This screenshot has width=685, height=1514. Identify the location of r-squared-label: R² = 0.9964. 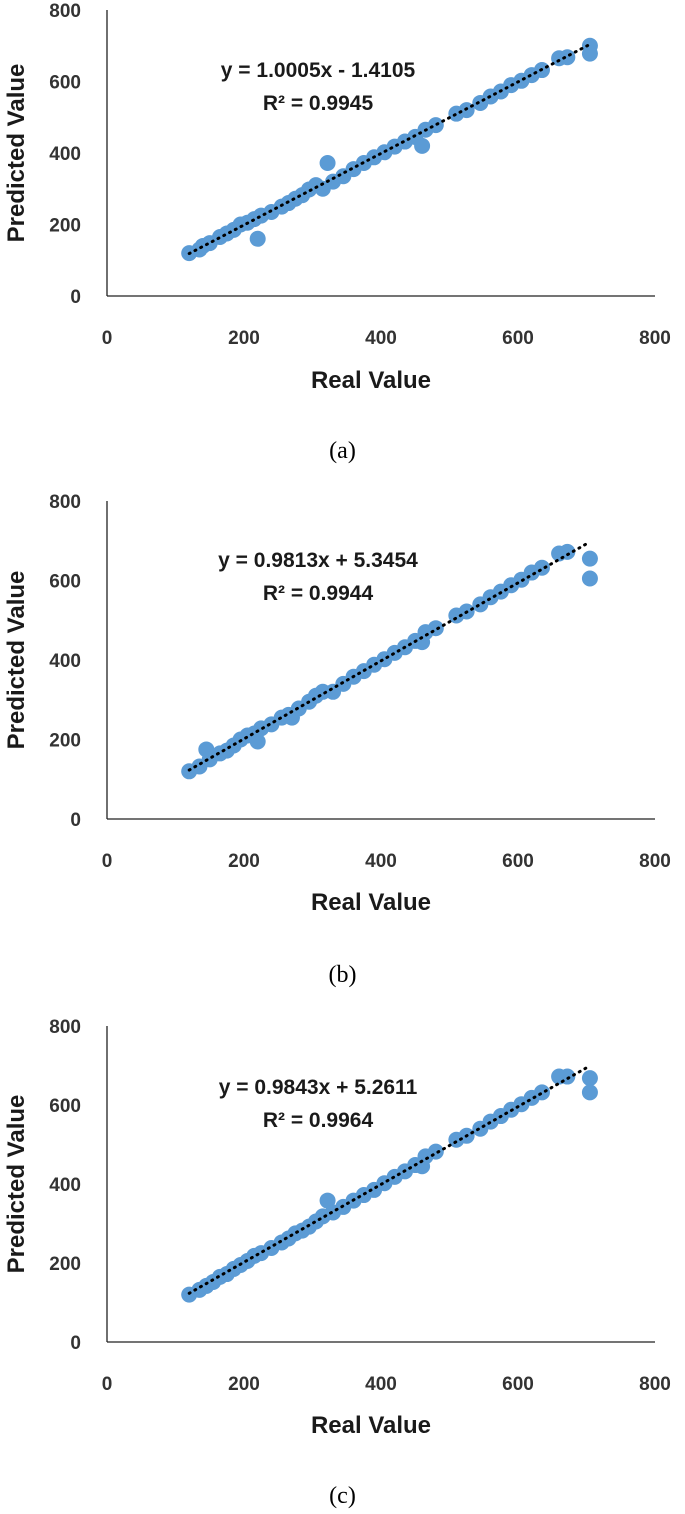
(318, 1120).